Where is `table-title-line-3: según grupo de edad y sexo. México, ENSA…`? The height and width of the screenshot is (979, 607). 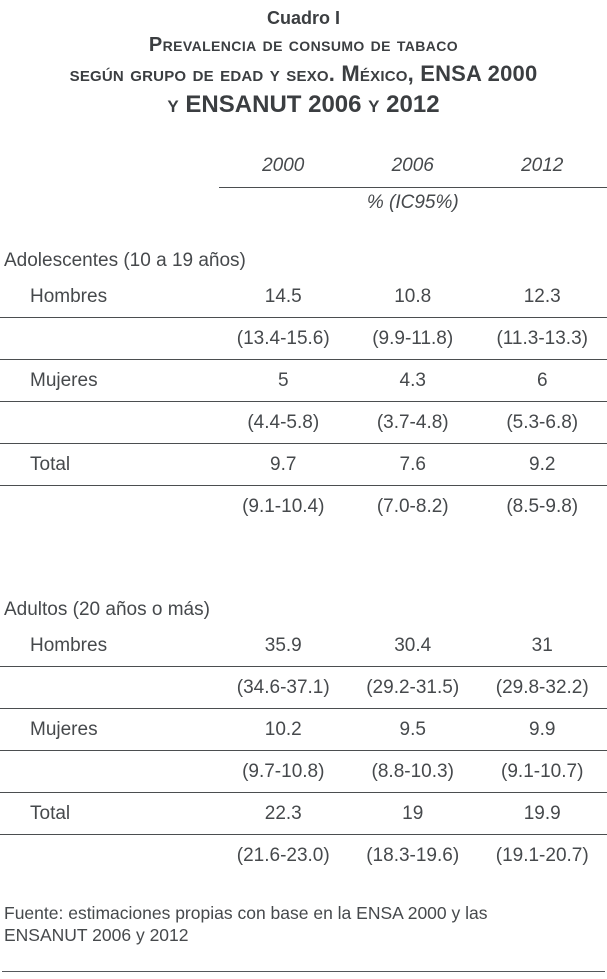
table-title-line-3: según grupo de edad y sexo. México, ENSA… is located at coordinates (303, 73).